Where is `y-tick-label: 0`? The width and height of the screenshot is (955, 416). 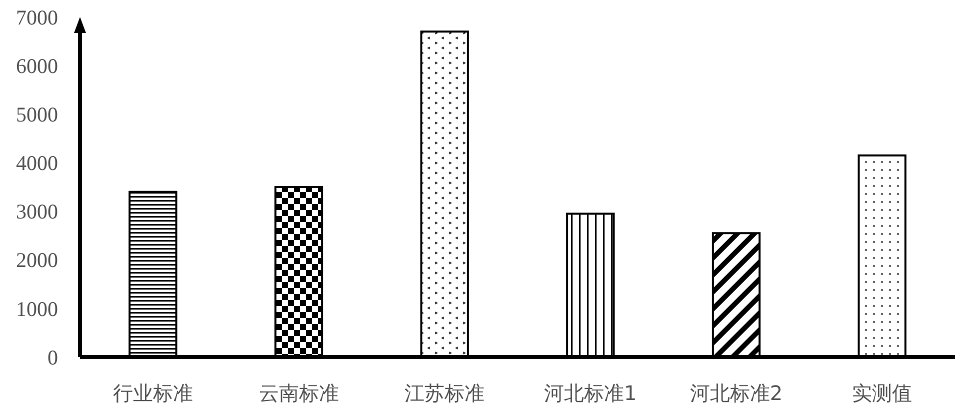 y-tick-label: 0 is located at coordinates (53, 357).